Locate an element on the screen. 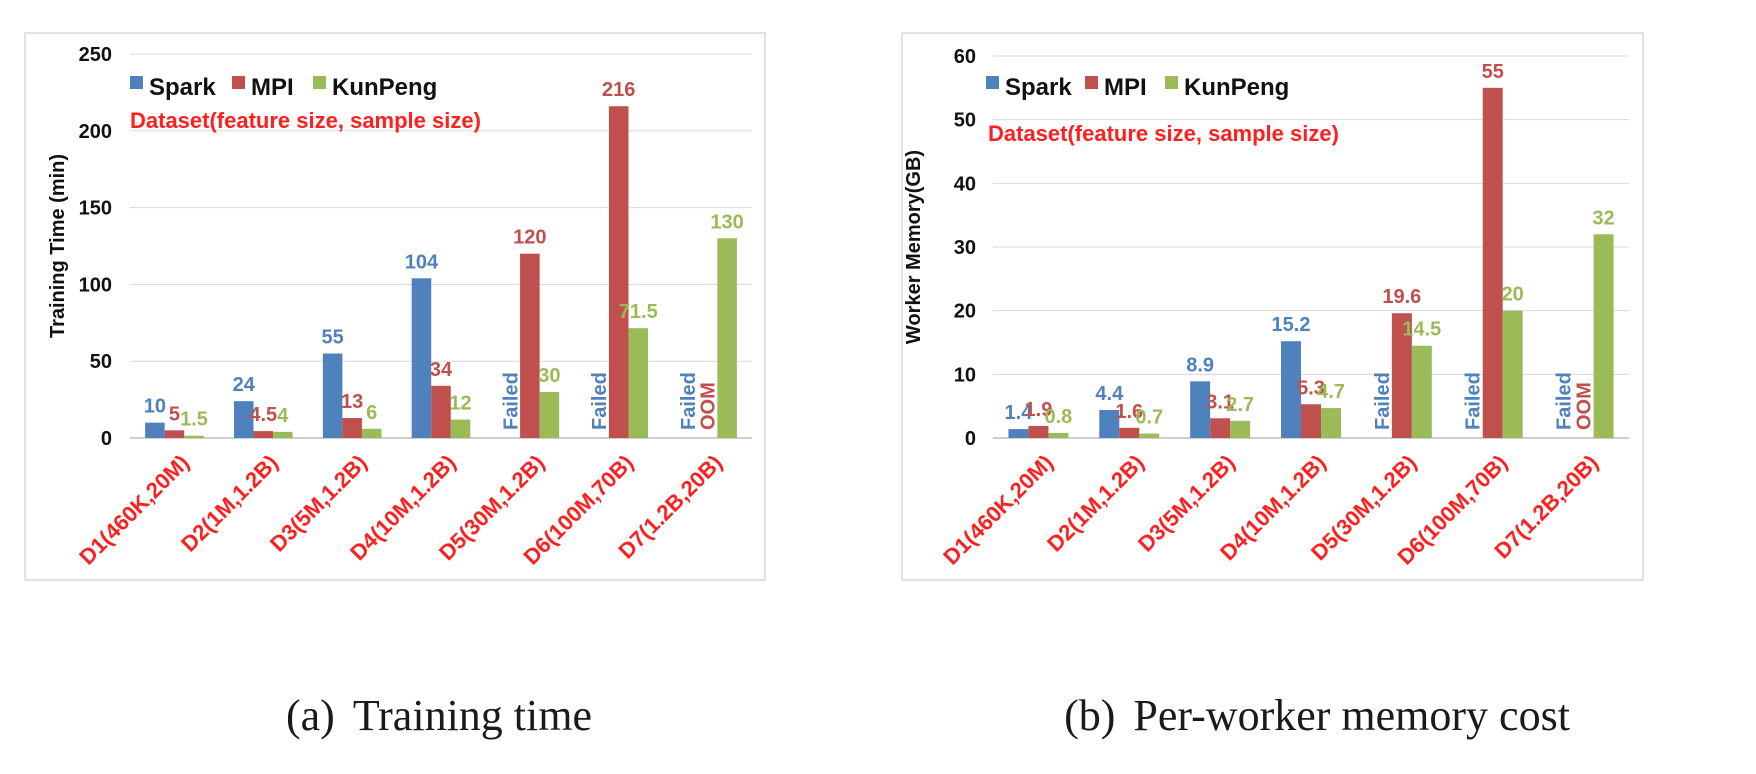 The image size is (1756, 774). data-label: 3.1 is located at coordinates (1220, 402).